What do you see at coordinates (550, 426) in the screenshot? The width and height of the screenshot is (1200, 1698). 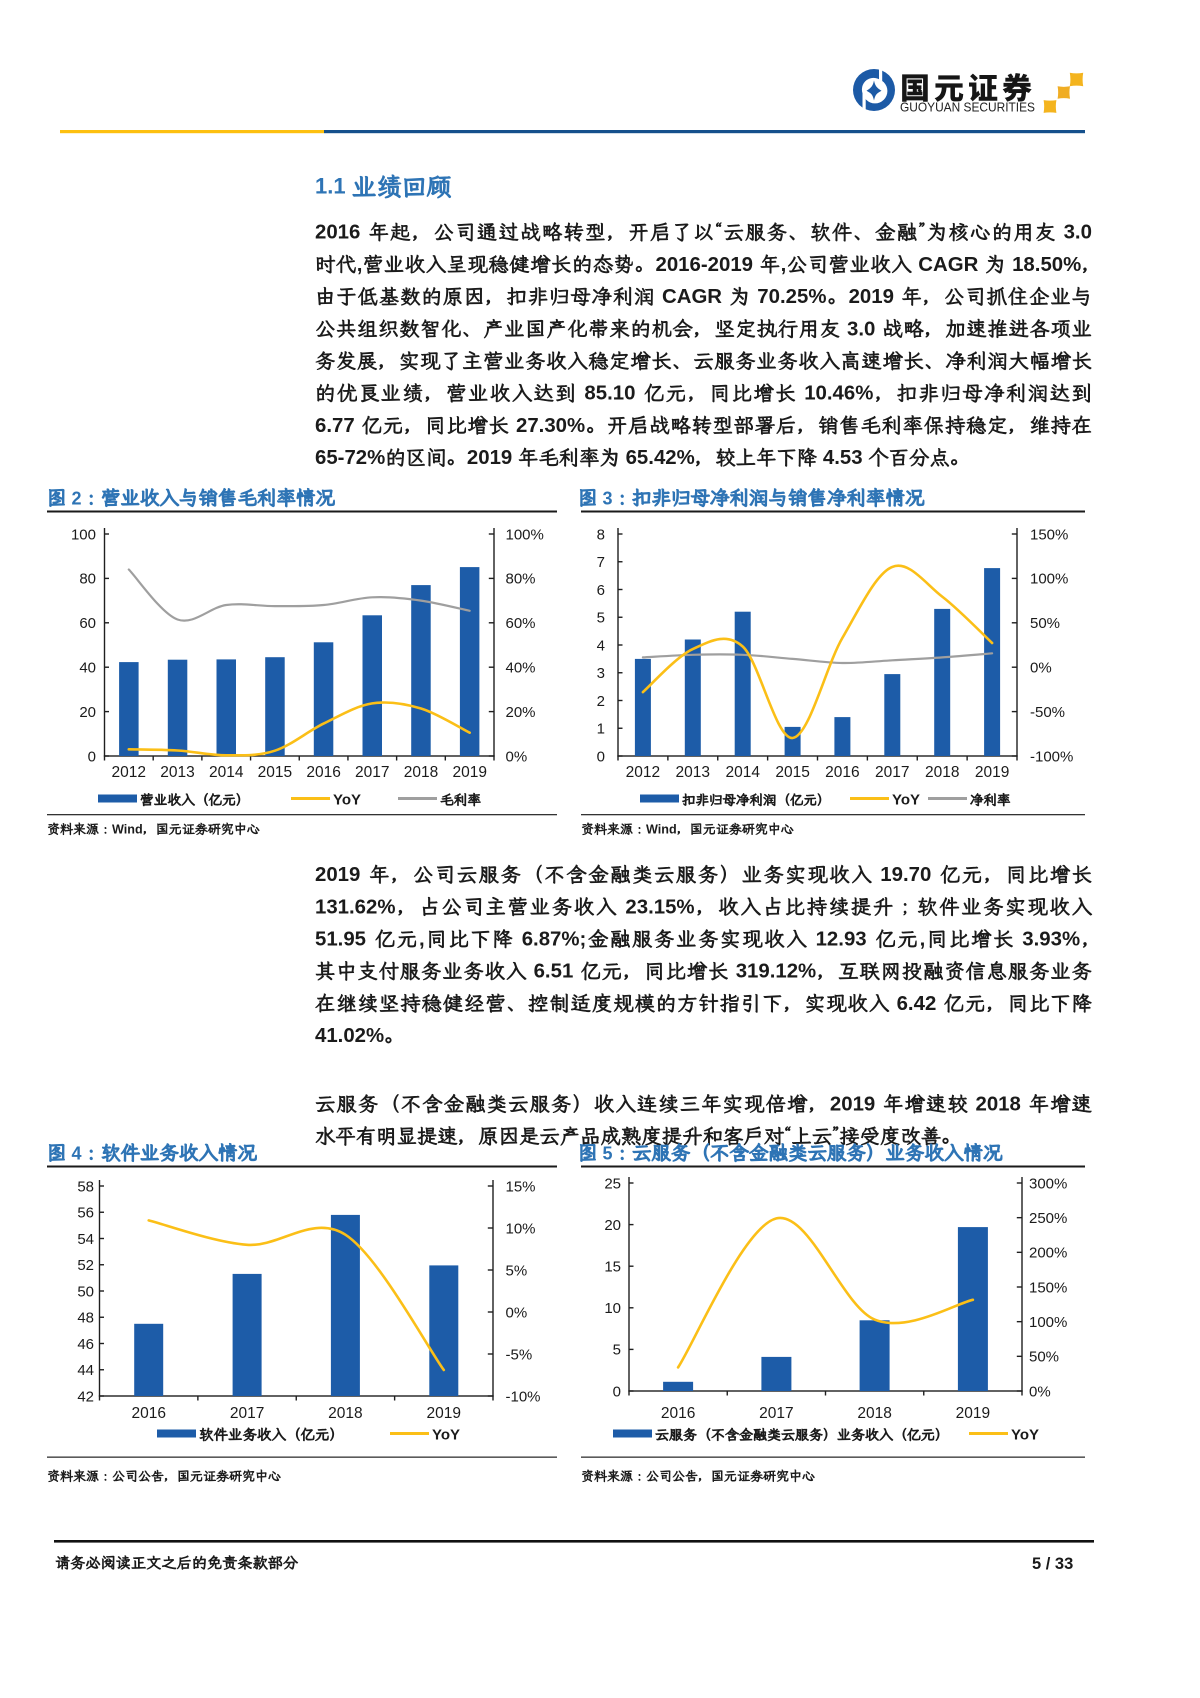 I see `svg-text: 27.30%` at bounding box center [550, 426].